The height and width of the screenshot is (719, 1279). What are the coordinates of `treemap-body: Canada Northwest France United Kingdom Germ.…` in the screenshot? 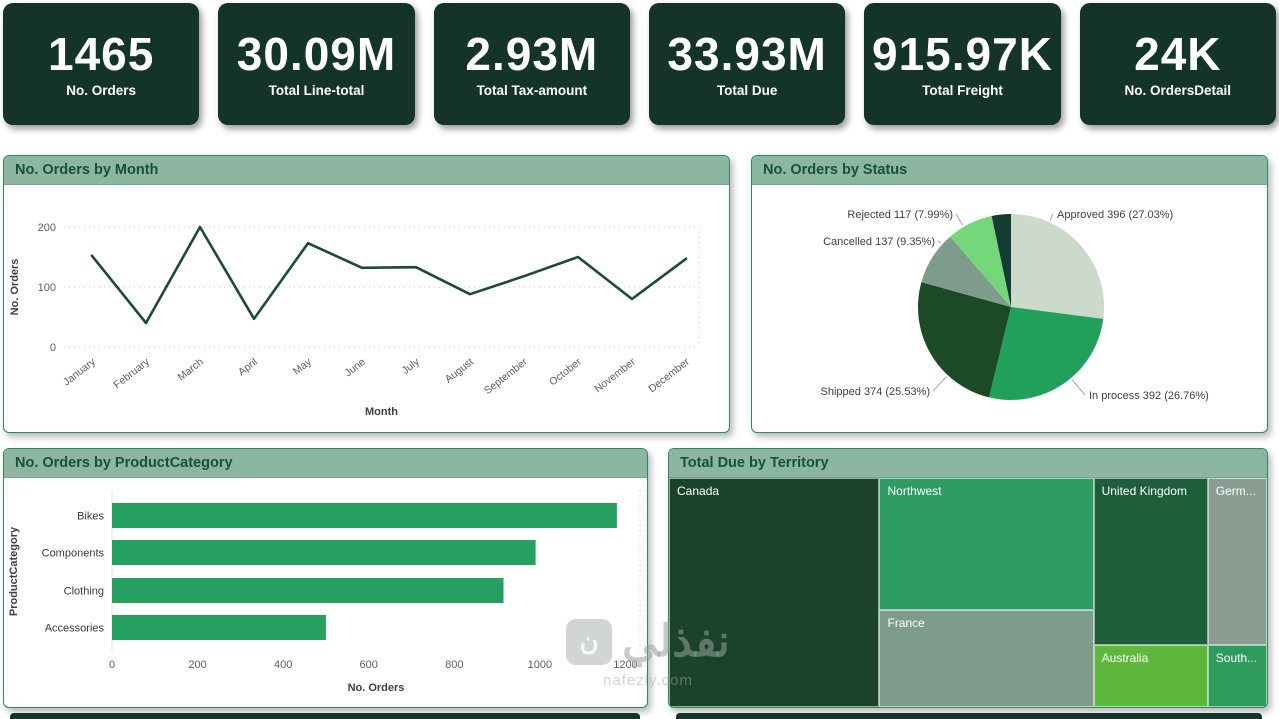 It's located at (968, 592).